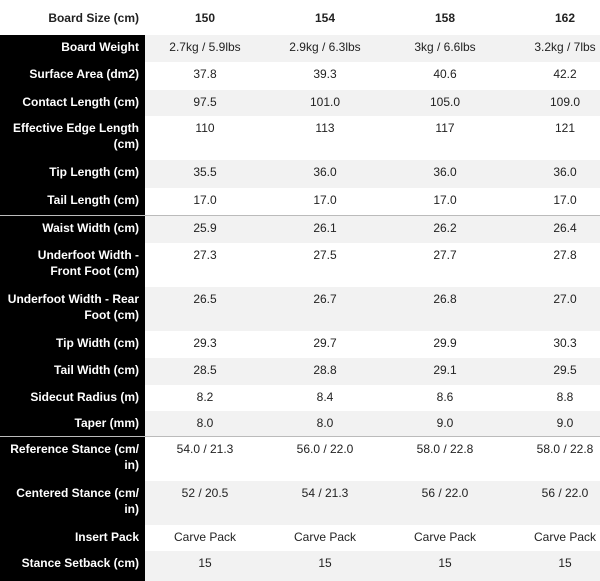 The image size is (600, 581). I want to click on row-label: Tip Length (cm), so click(72, 174).